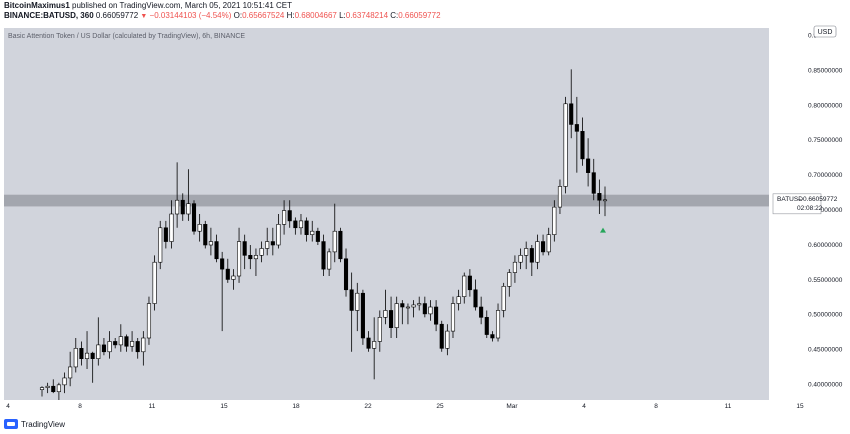  I want to click on tradingview-logo: TradingView, so click(34, 424).